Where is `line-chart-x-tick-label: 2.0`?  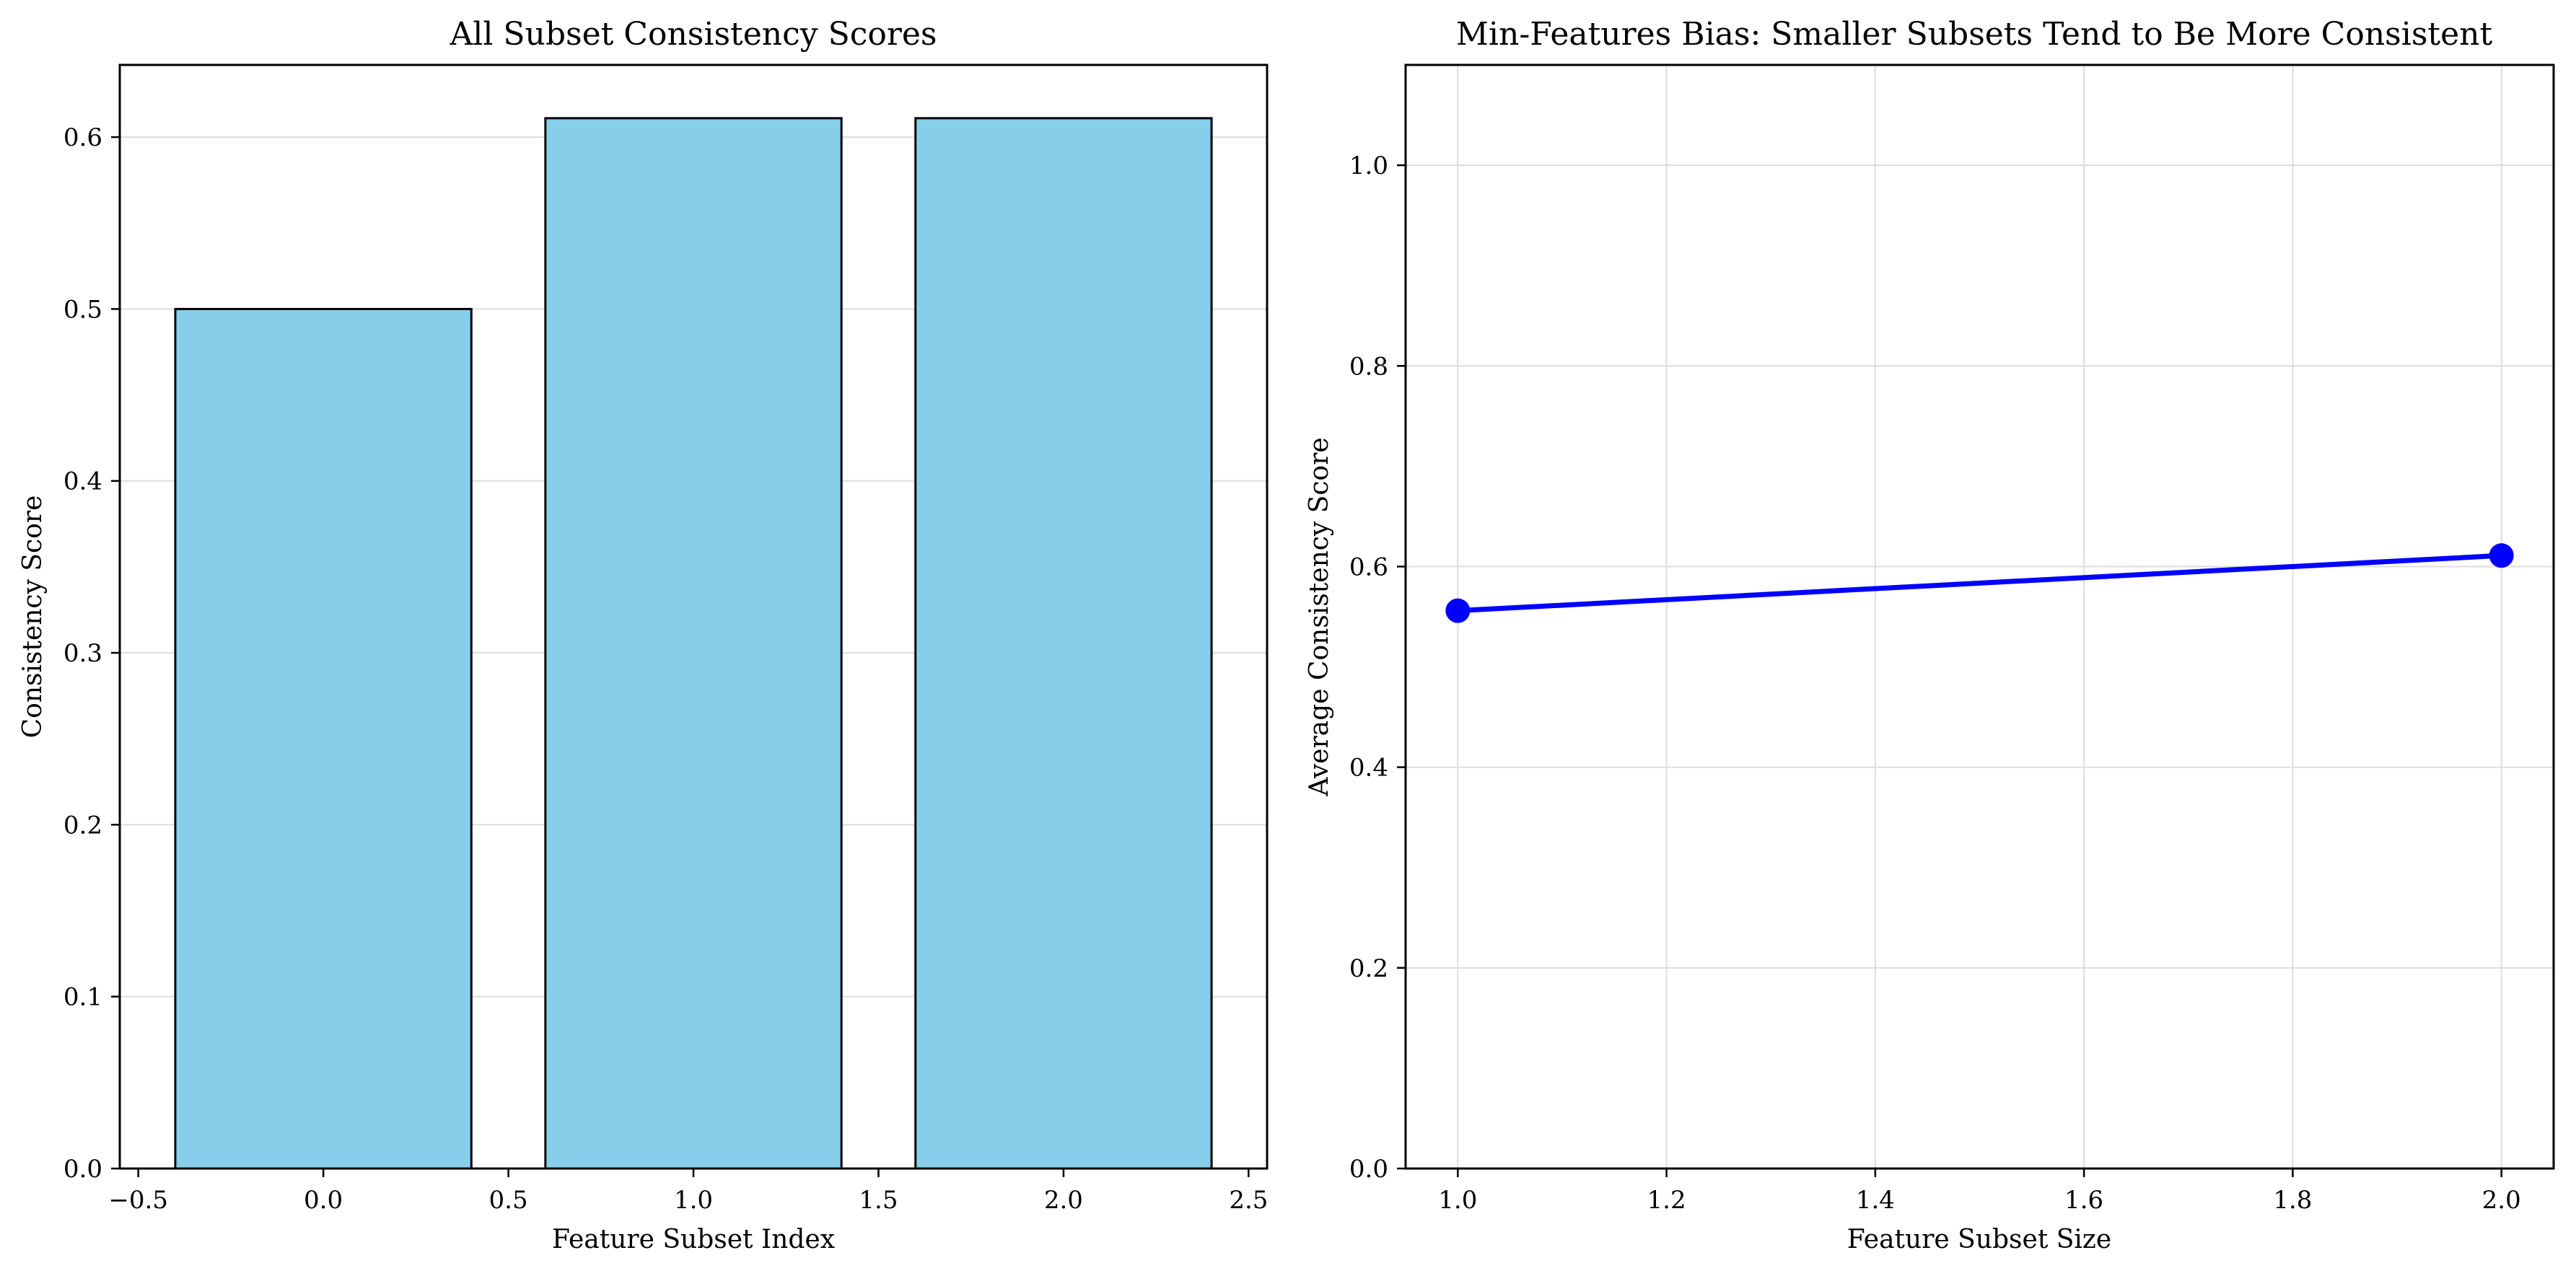
line-chart-x-tick-label: 2.0 is located at coordinates (2501, 1200).